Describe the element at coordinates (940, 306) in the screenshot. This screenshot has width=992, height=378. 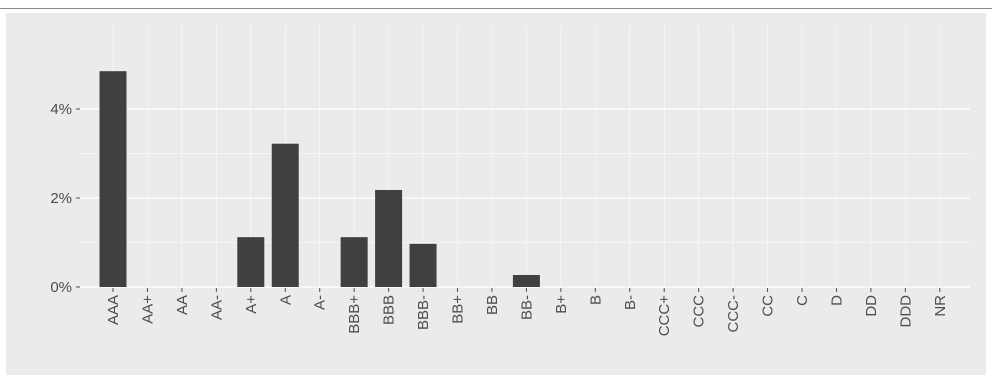
I see `x-tick-label: NR` at that location.